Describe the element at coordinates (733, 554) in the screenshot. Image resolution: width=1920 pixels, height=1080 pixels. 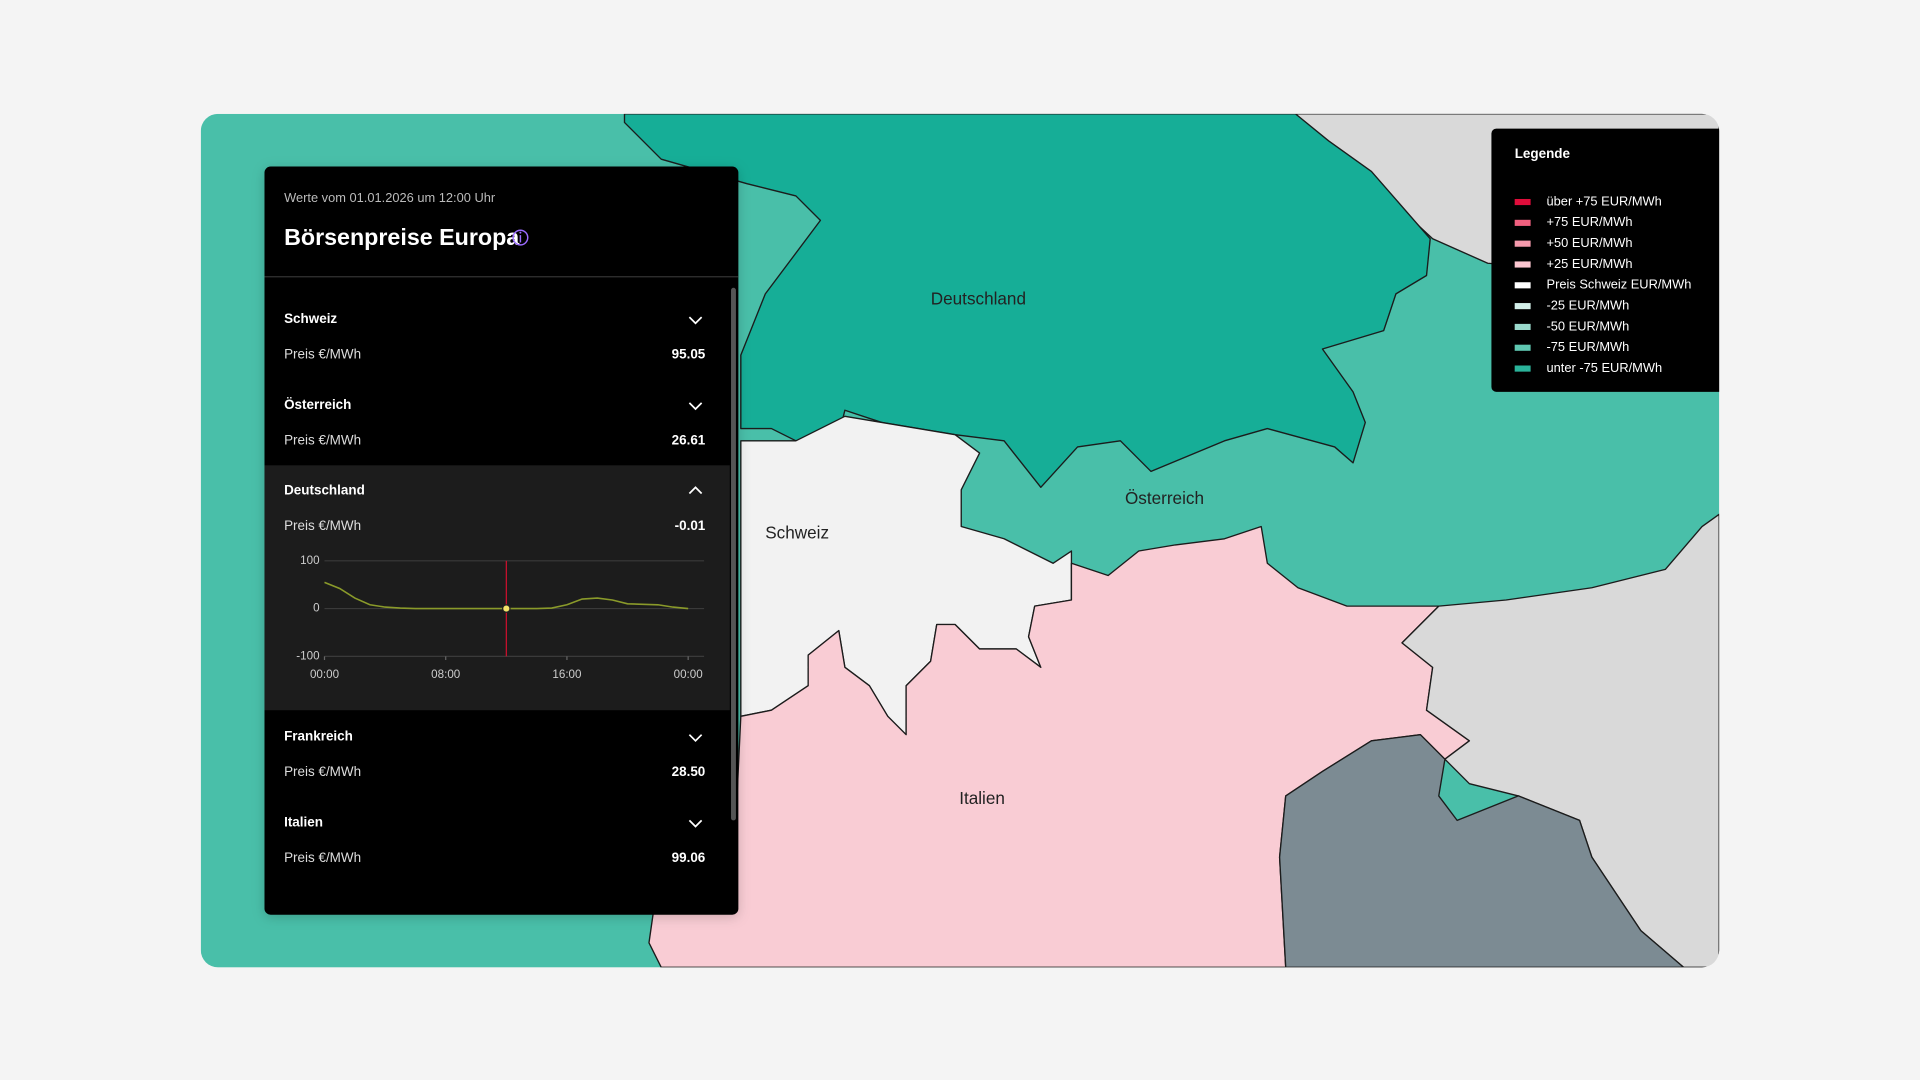
I see `scrollbar` at that location.